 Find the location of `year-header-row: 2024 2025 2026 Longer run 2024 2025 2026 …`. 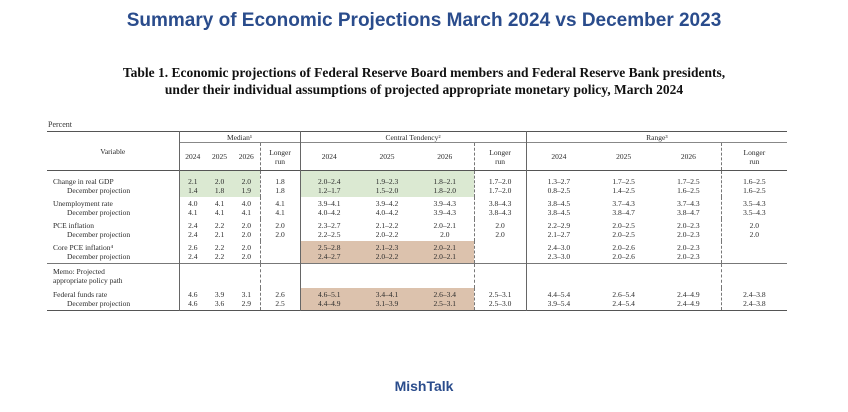

year-header-row: 2024 2025 2026 Longer run 2024 2025 2026 … is located at coordinates (417, 156).